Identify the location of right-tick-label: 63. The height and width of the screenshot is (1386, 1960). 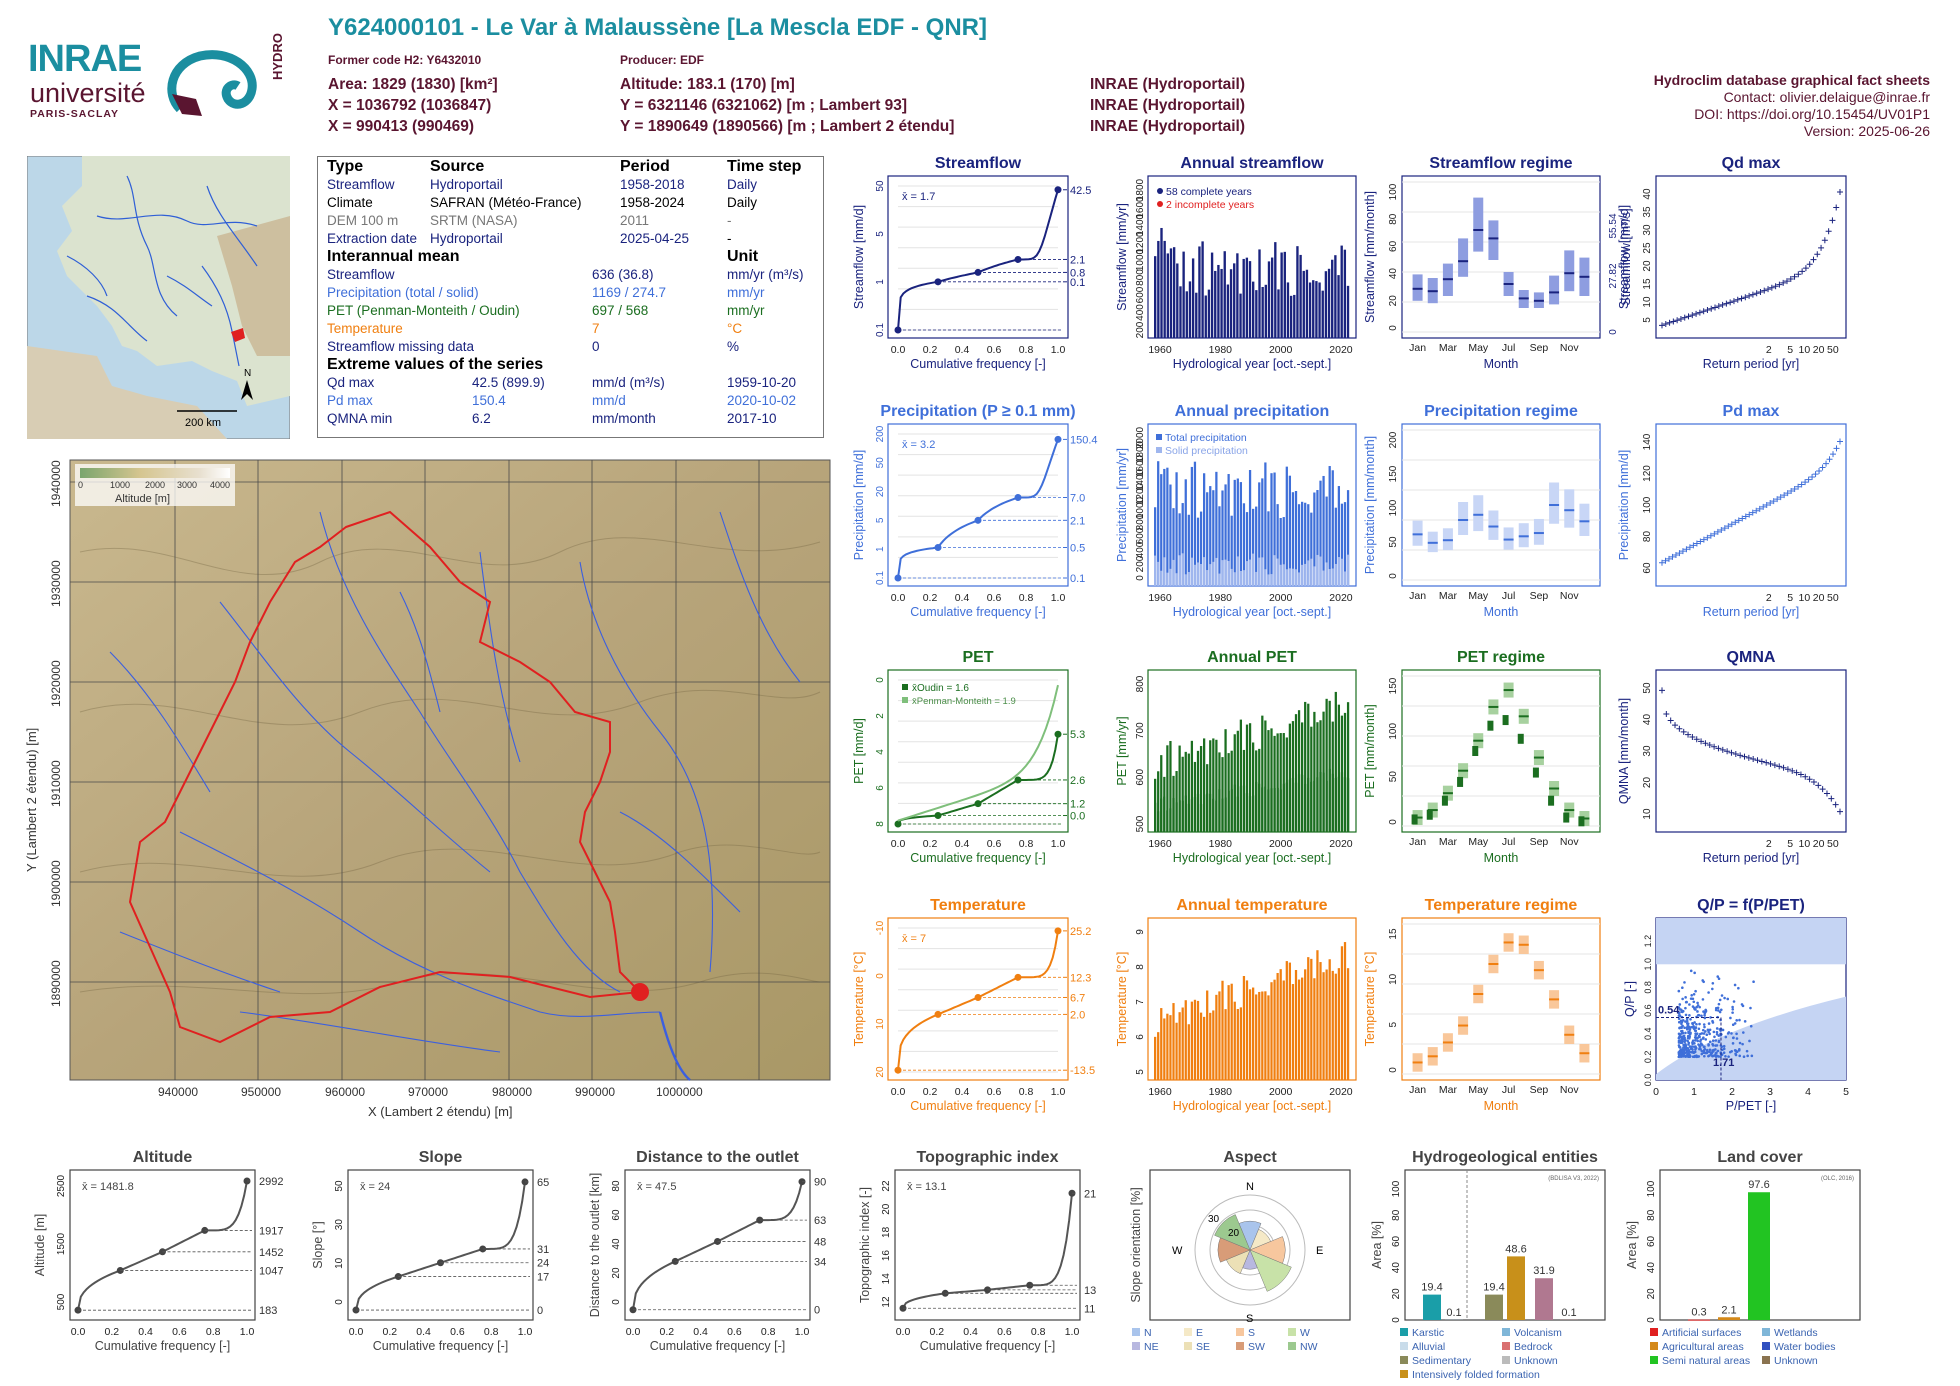
(820, 1221).